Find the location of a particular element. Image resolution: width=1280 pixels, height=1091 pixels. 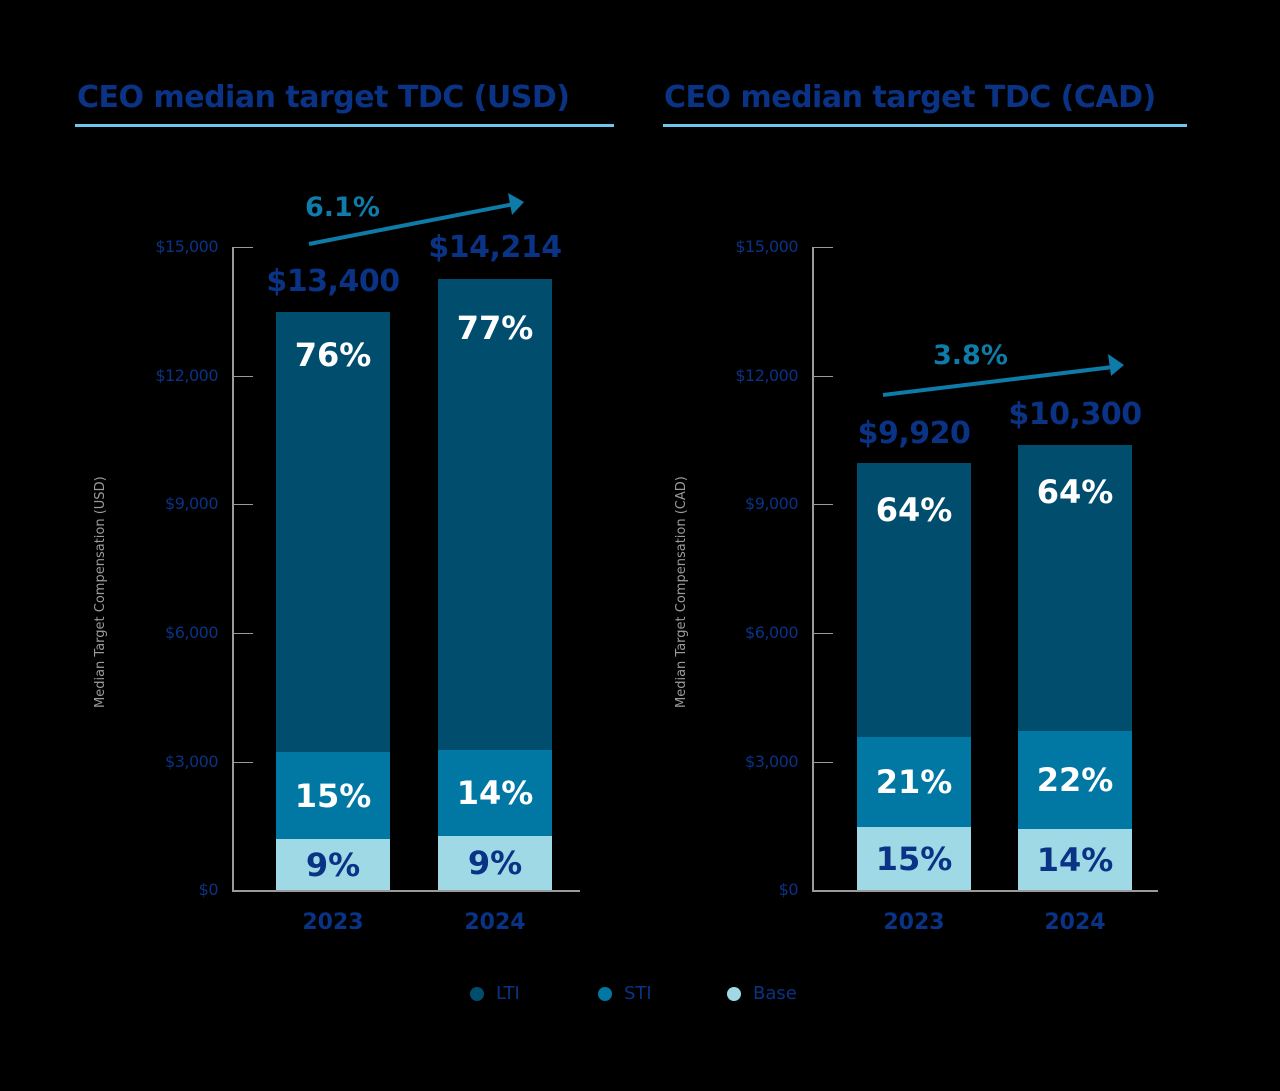

y-axis-usd is located at coordinates (233, 569).